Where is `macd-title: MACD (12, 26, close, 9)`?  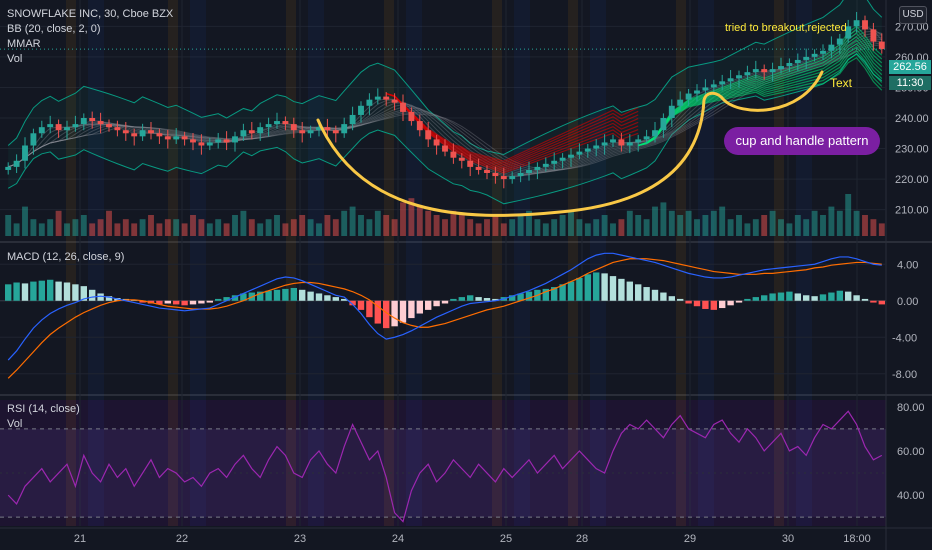
macd-title: MACD (12, 26, close, 9) is located at coordinates (66, 257).